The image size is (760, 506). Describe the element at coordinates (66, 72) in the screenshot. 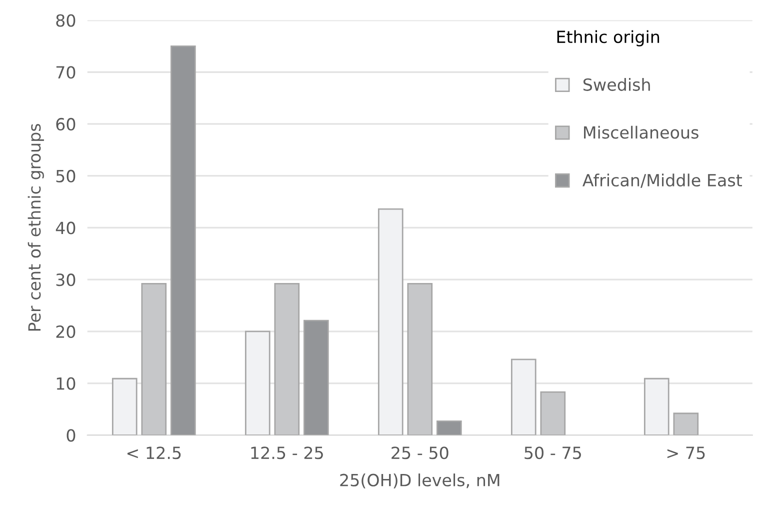

I see `y-tick-label: 70` at that location.